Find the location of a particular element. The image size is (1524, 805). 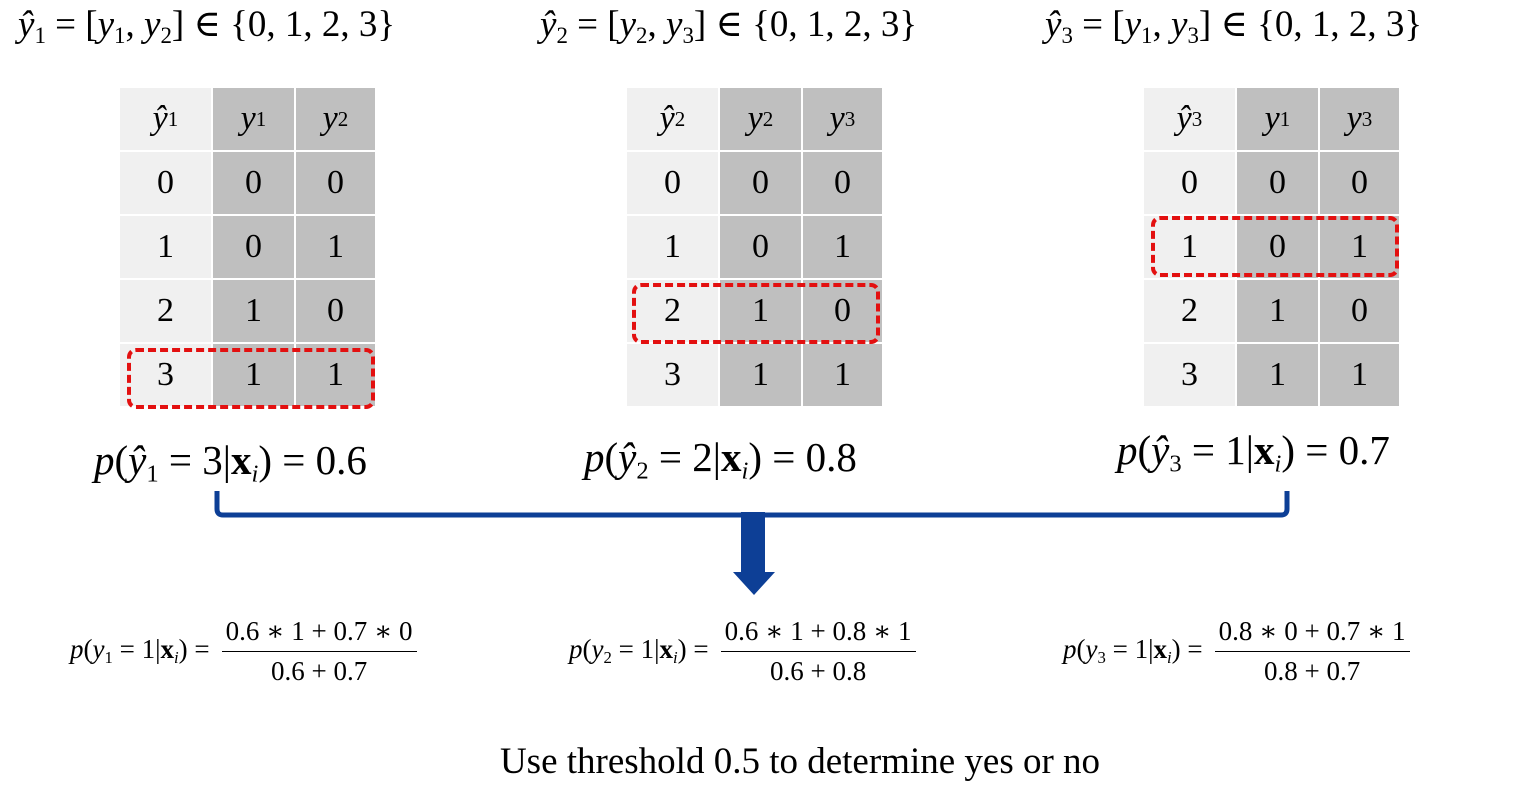

probability-2: p(ŷ2 = 2|xi) = 0.8 is located at coordinates (720, 459).